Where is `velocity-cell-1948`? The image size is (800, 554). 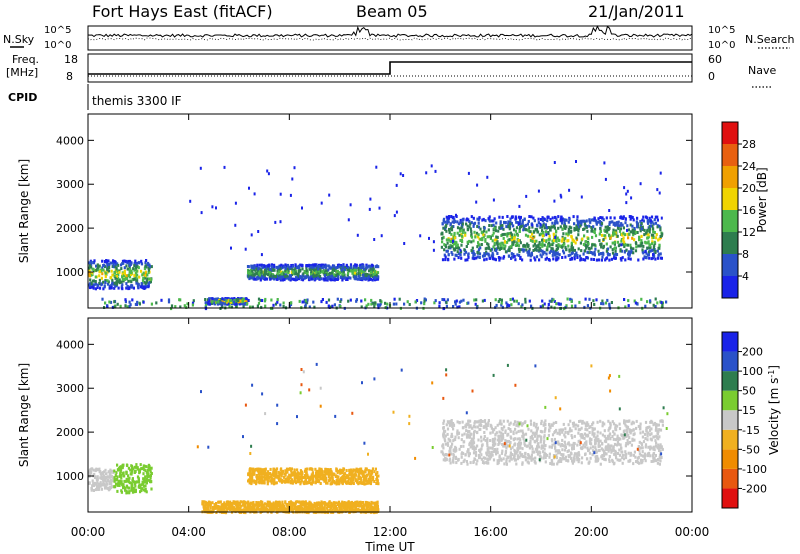 velocity-cell-1948 is located at coordinates (620, 429).